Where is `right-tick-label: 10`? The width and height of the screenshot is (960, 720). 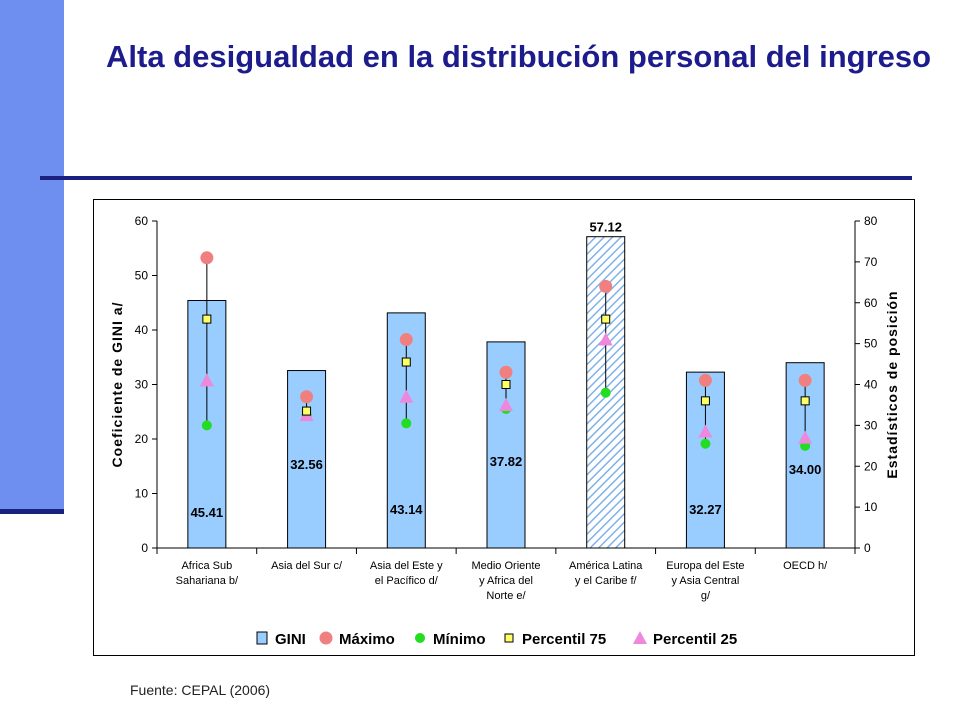
right-tick-label: 10 is located at coordinates (871, 507).